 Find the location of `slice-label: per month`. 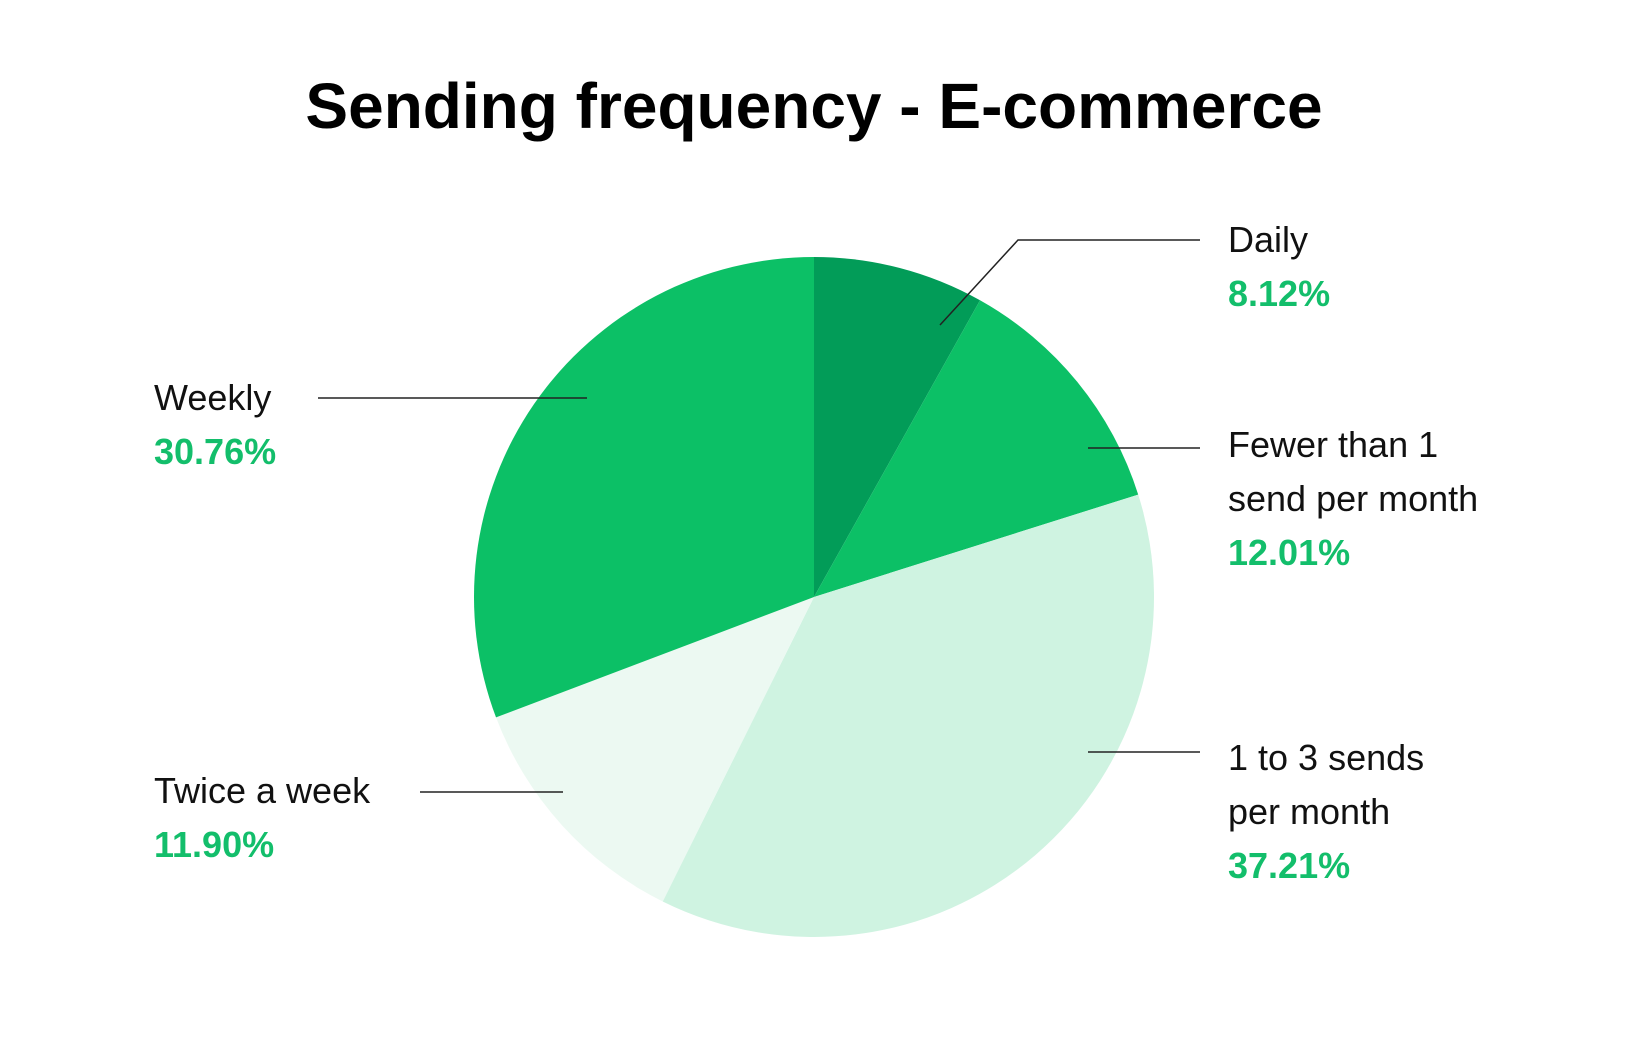

slice-label: per month is located at coordinates (1309, 811).